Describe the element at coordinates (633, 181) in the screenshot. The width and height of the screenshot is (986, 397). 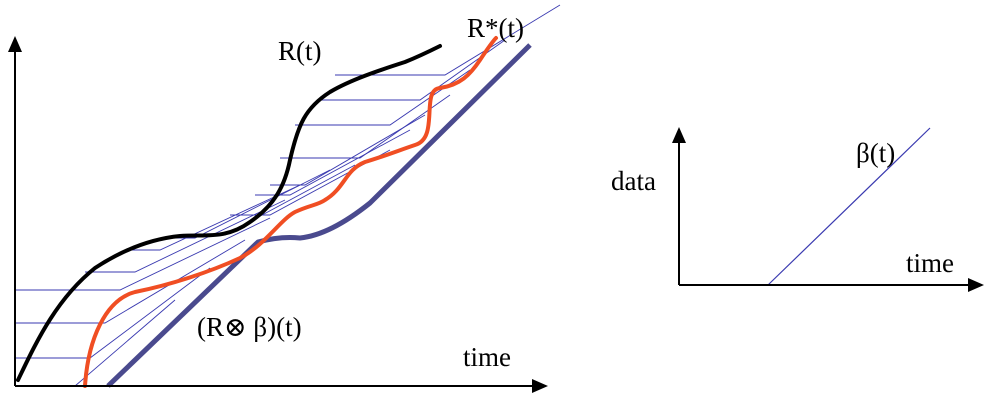
I see `right-y-axis-label: data` at that location.